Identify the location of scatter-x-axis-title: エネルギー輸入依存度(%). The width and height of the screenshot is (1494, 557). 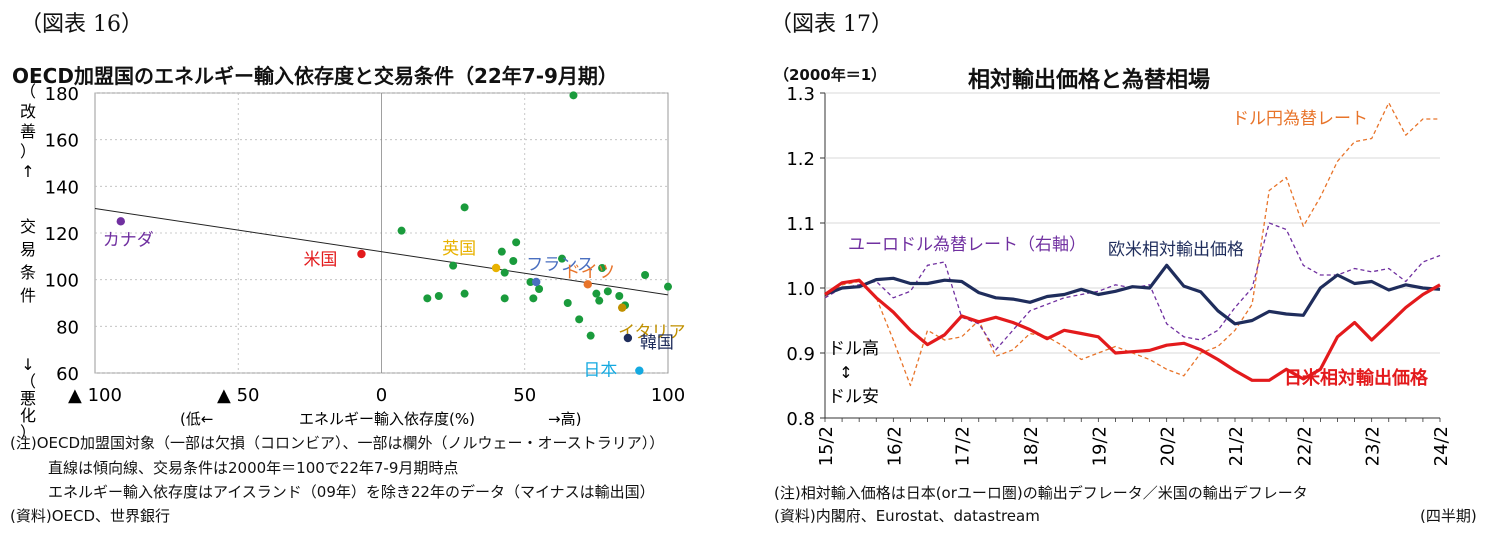
(387, 419).